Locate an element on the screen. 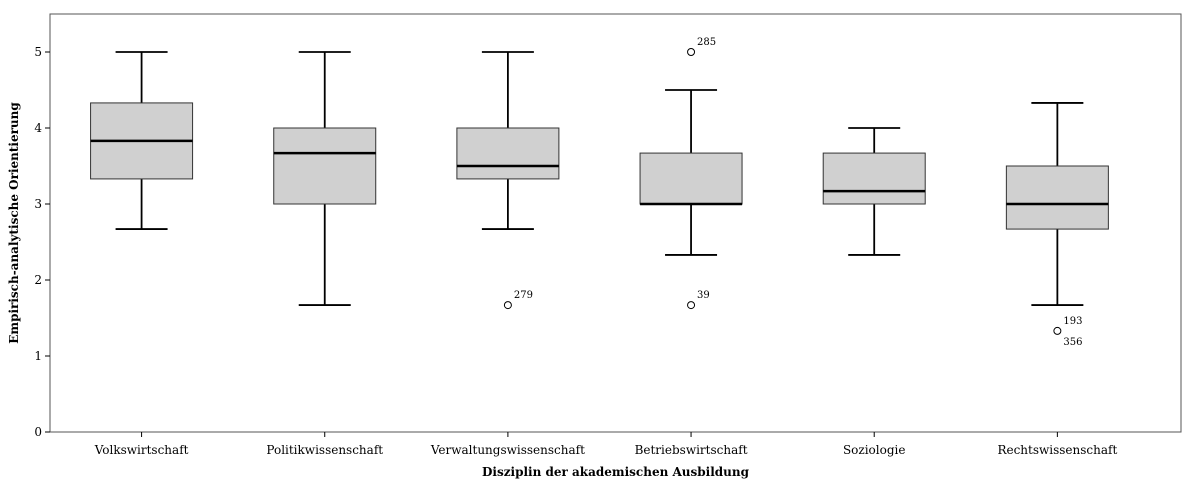 The width and height of the screenshot is (1183, 485). outlier-label: 193 is located at coordinates (1072, 321).